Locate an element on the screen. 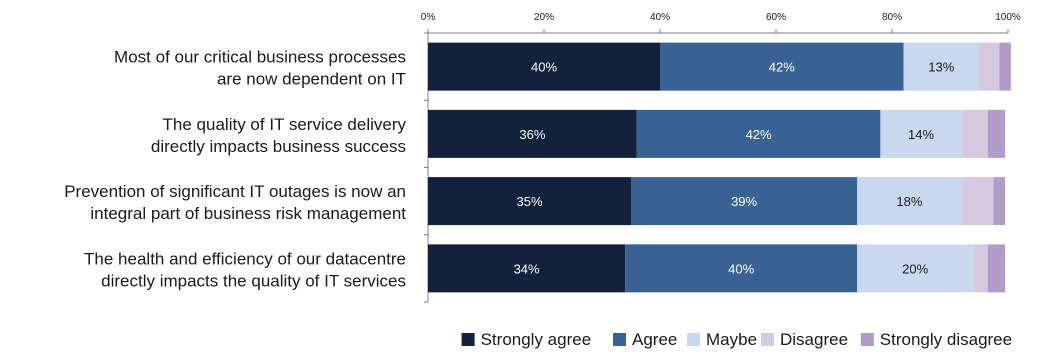 The height and width of the screenshot is (358, 1037). data-label: 35% is located at coordinates (529, 201).